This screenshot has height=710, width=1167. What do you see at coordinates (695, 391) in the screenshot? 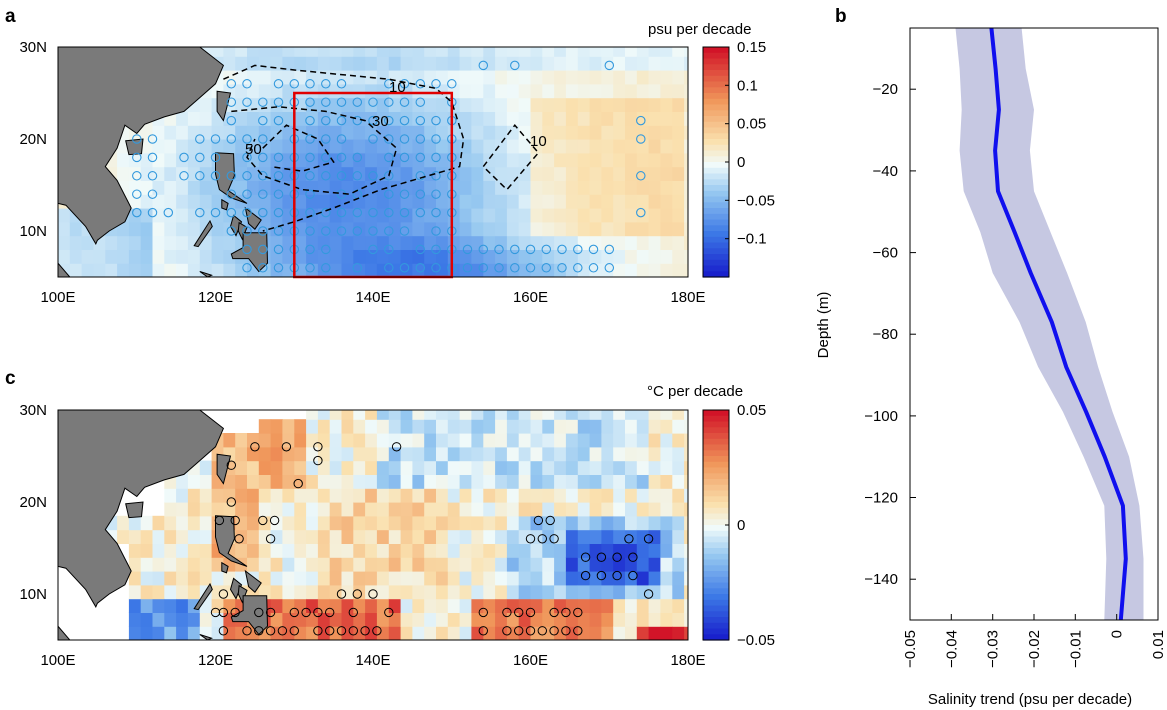
I see `panel-c-colorbar-title: °C per decade` at bounding box center [695, 391].